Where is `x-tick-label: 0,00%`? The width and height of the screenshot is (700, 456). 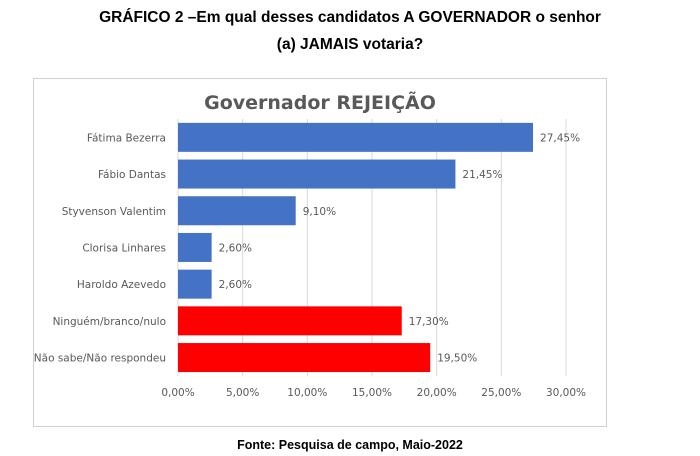 x-tick-label: 0,00% is located at coordinates (177, 393).